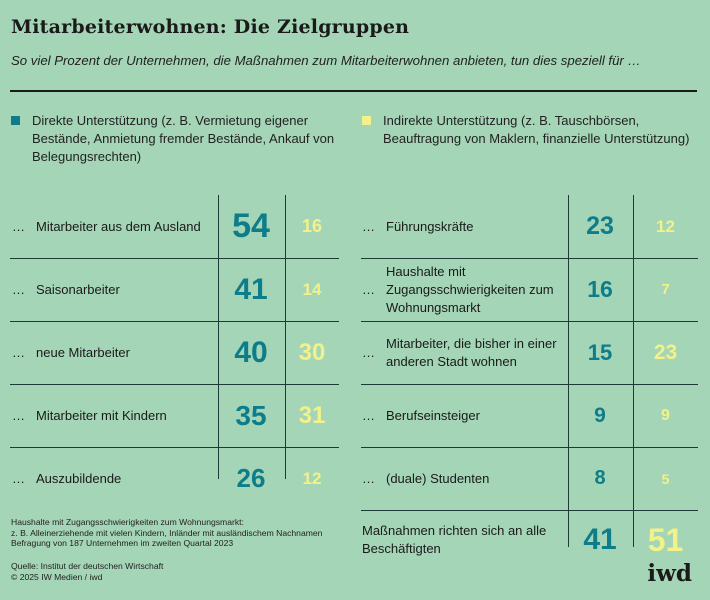 This screenshot has width=710, height=600. What do you see at coordinates (312, 352) in the screenshot?
I see `left-indirect-value: 30` at bounding box center [312, 352].